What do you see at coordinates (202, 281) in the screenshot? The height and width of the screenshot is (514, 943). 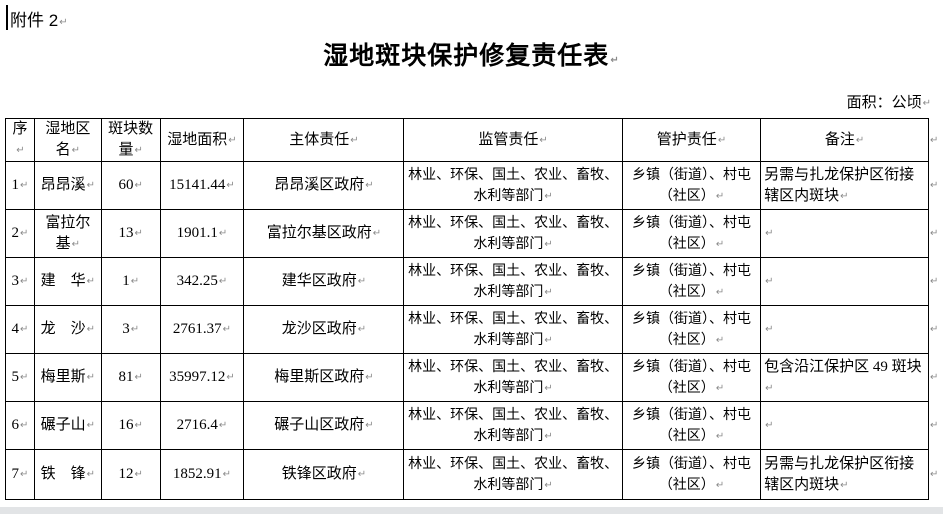 I see `cell-area: 342.25` at bounding box center [202, 281].